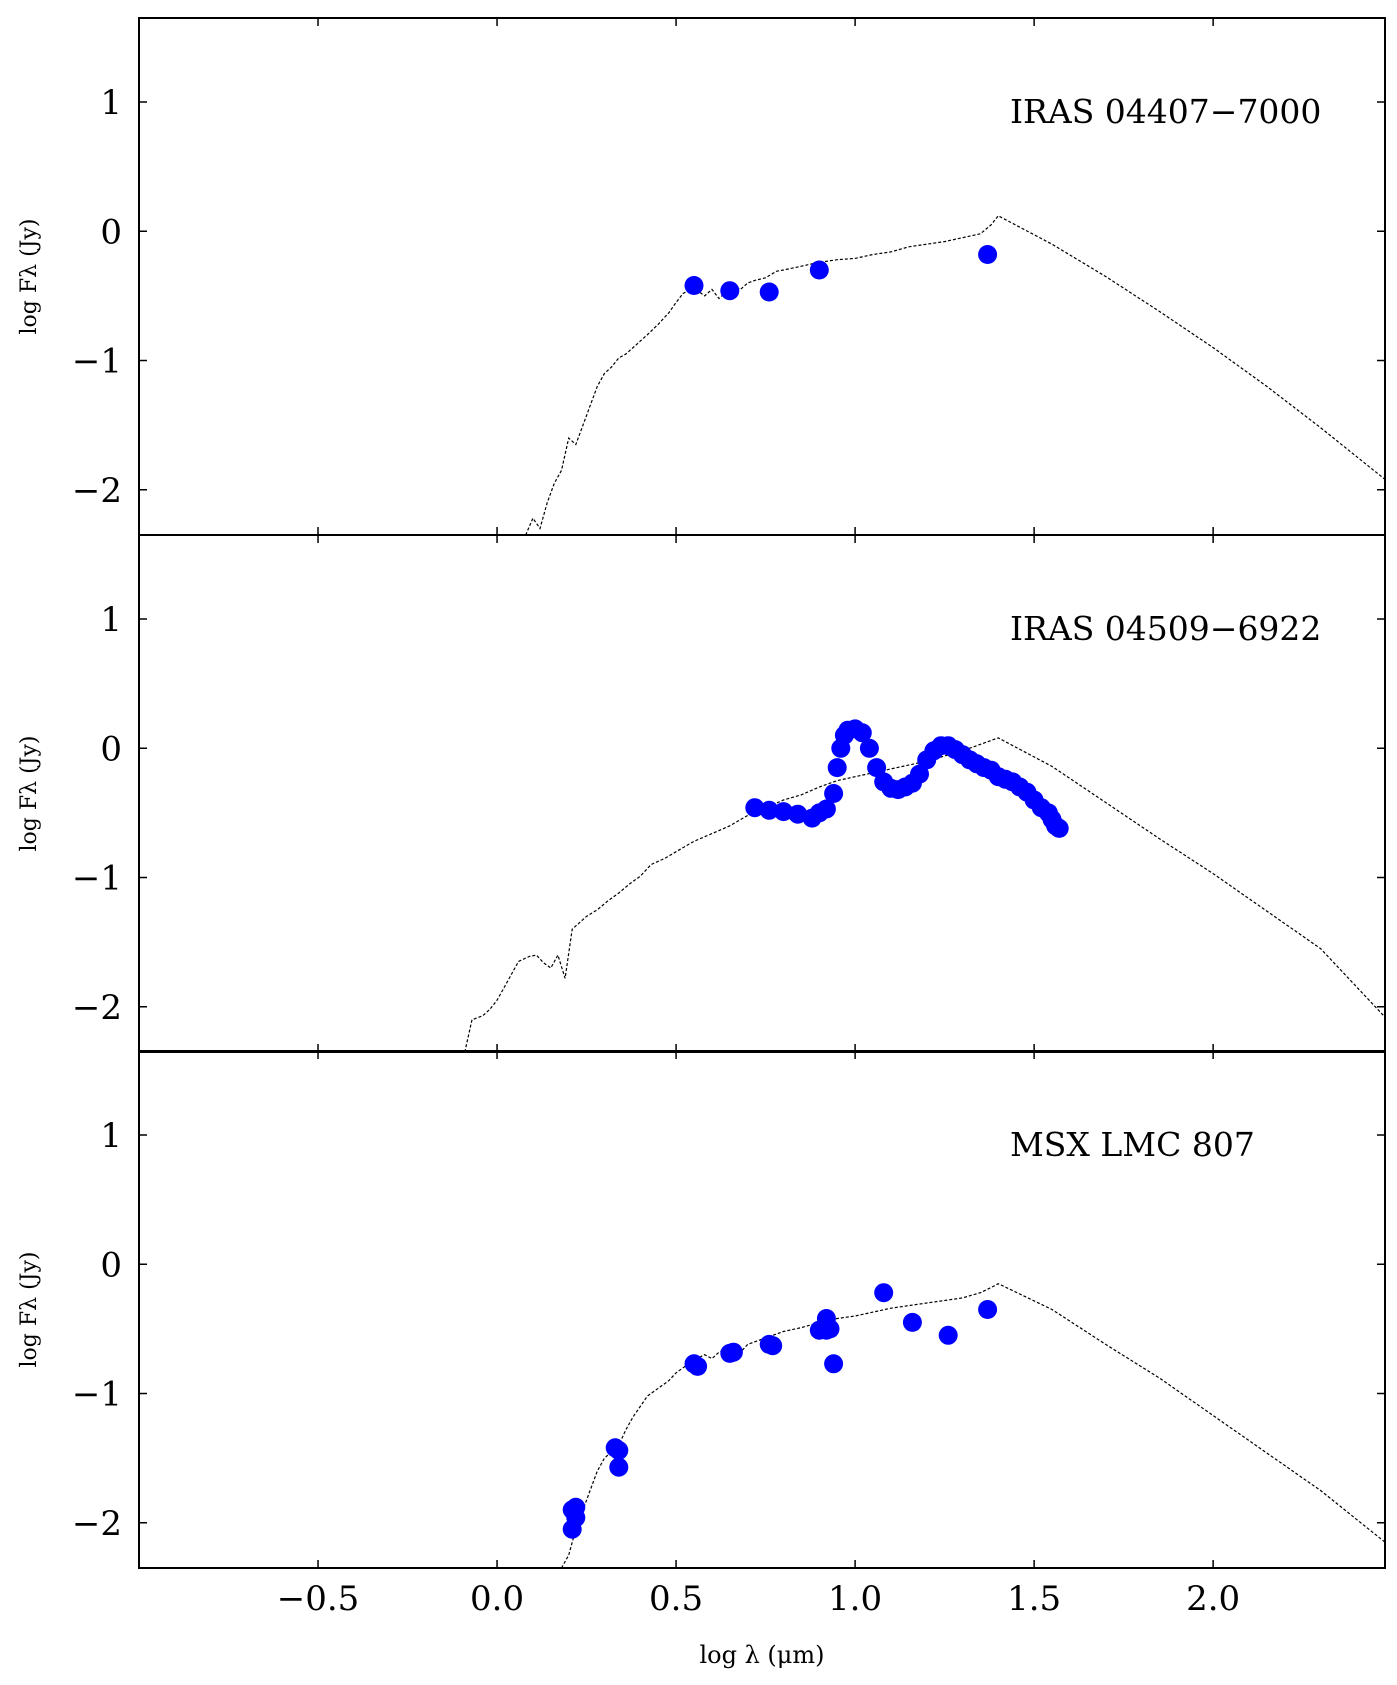  What do you see at coordinates (318, 1599) in the screenshot?
I see `x-tick-label: −0.5` at bounding box center [318, 1599].